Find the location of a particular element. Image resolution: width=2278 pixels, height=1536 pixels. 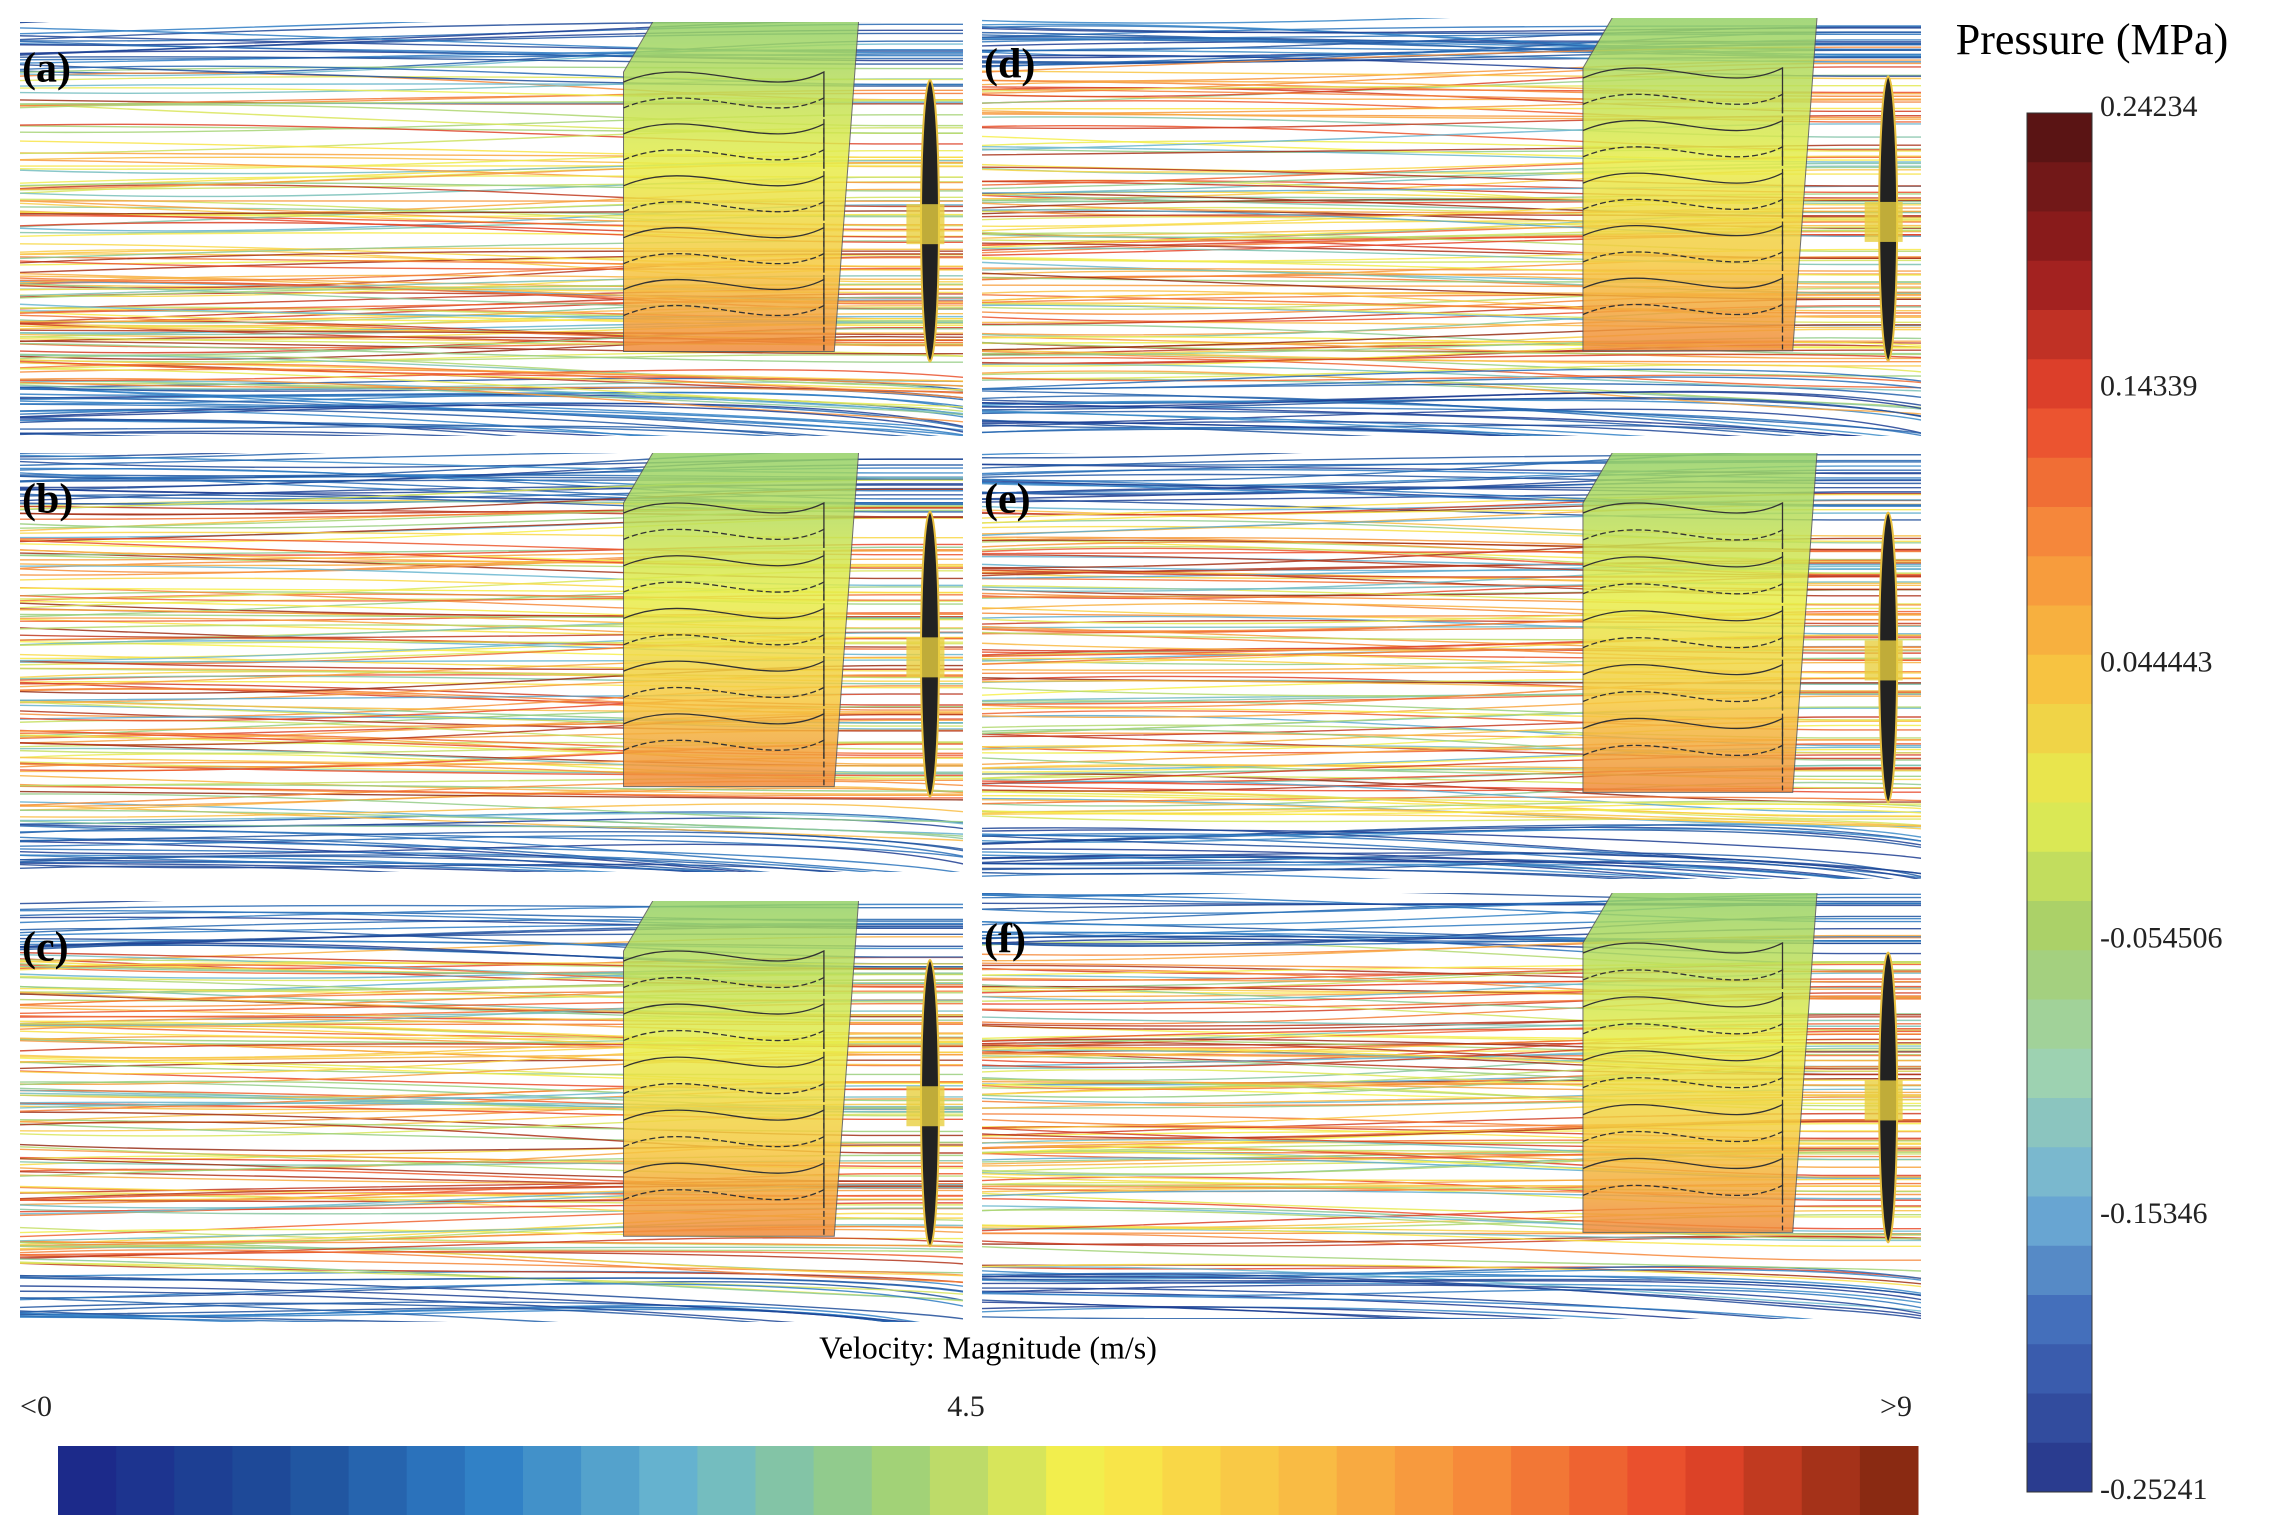

pressure-tick-label: 0.24234 is located at coordinates (2149, 106).